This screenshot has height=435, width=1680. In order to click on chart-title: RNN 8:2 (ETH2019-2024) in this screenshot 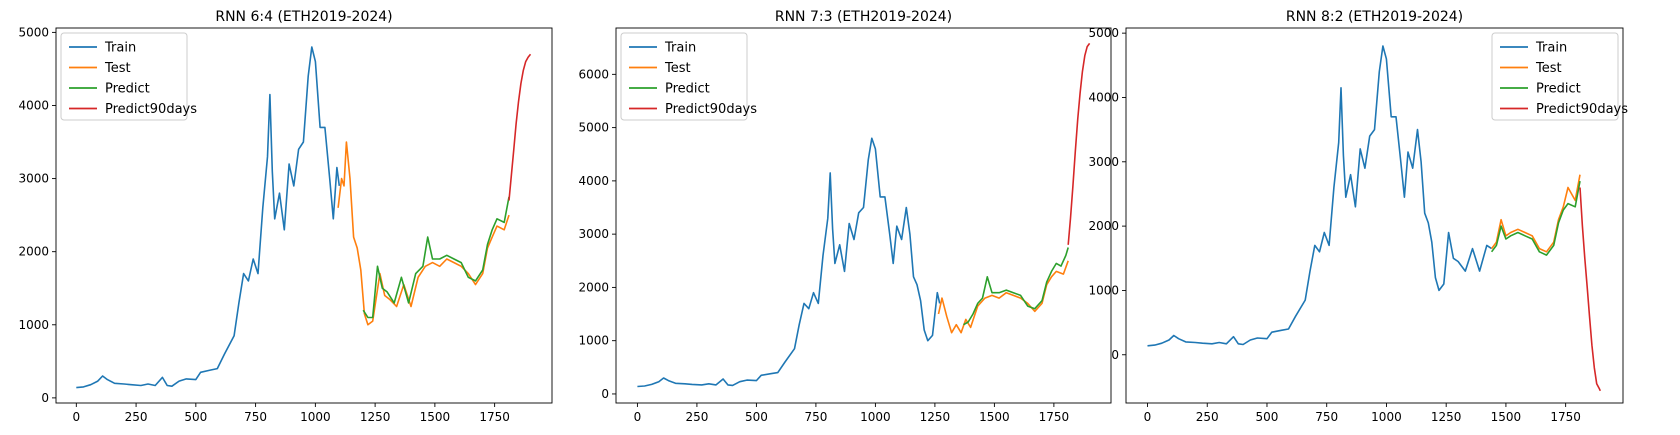, I will do `click(1374, 17)`.